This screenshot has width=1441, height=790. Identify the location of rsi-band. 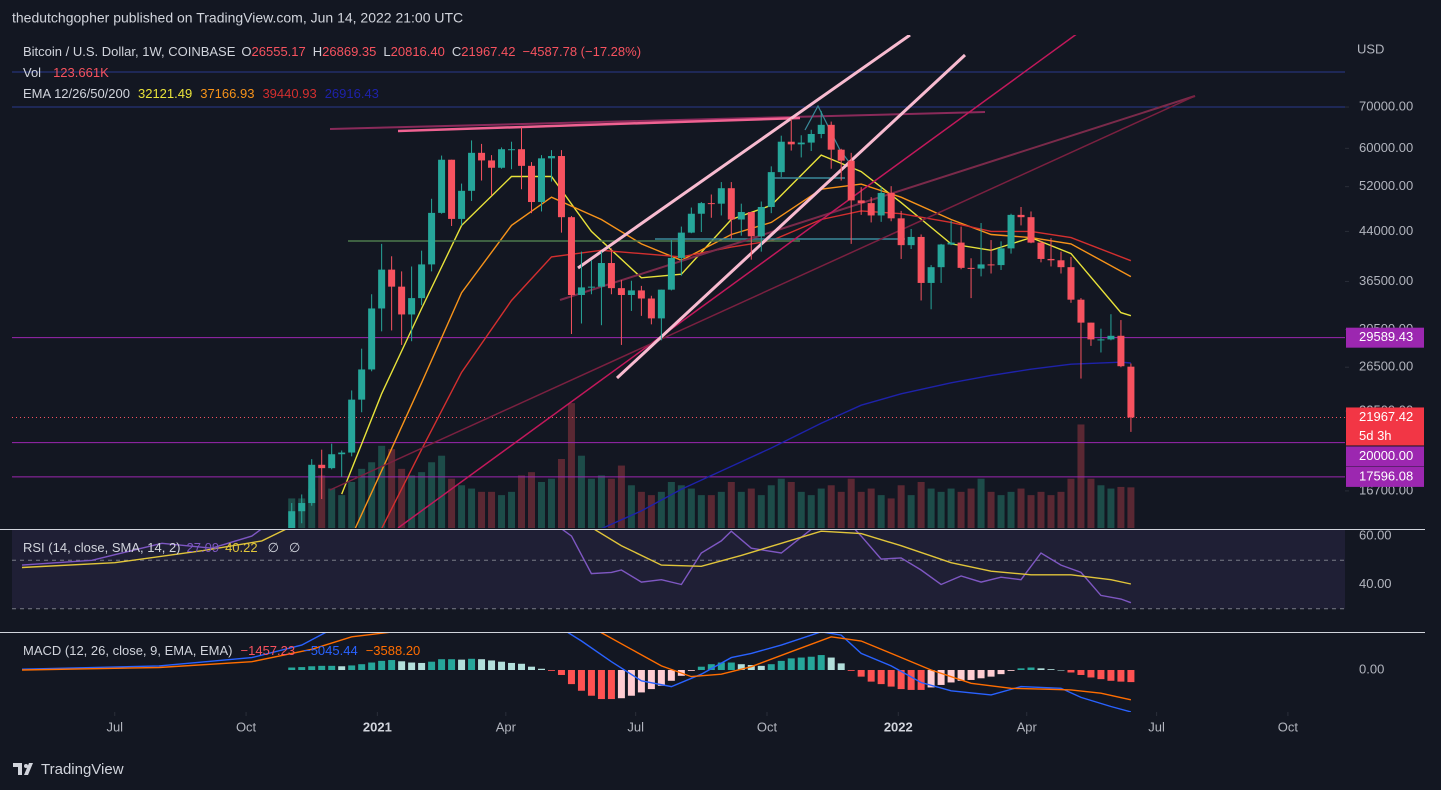
(678, 569).